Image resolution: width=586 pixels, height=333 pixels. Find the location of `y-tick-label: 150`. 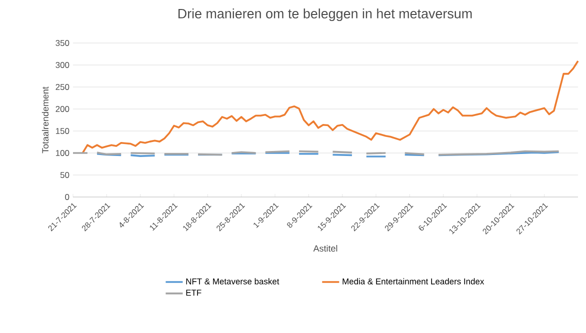

y-tick-label: 150 is located at coordinates (63, 131).